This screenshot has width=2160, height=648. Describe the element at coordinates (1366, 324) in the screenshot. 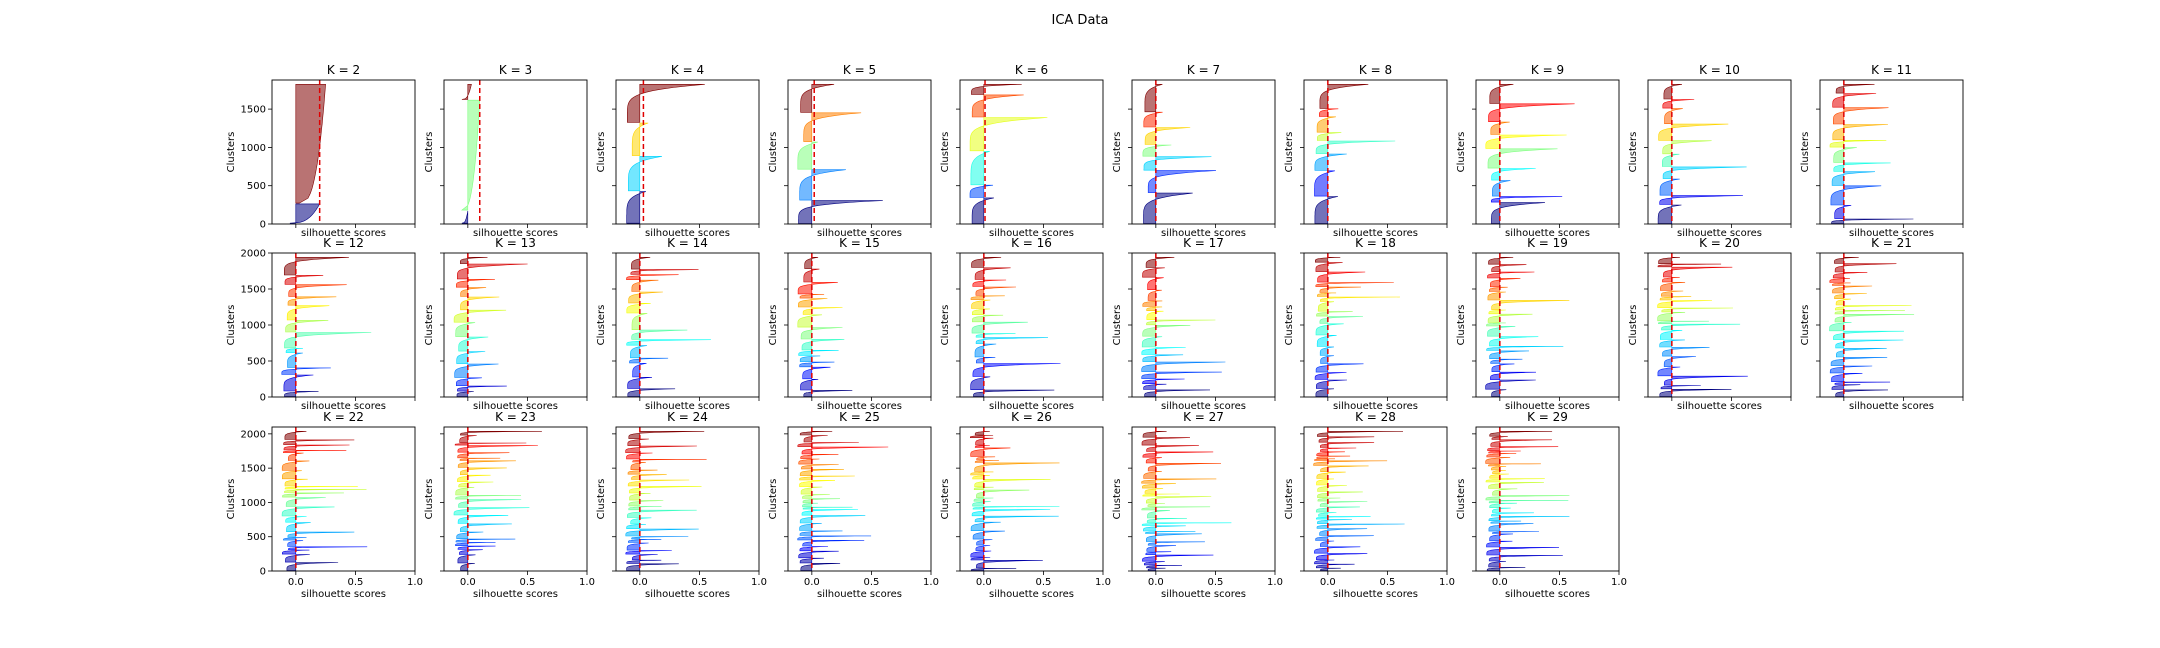

I see `panel-k-18: K = 18 silhouette scores Clusters` at that location.